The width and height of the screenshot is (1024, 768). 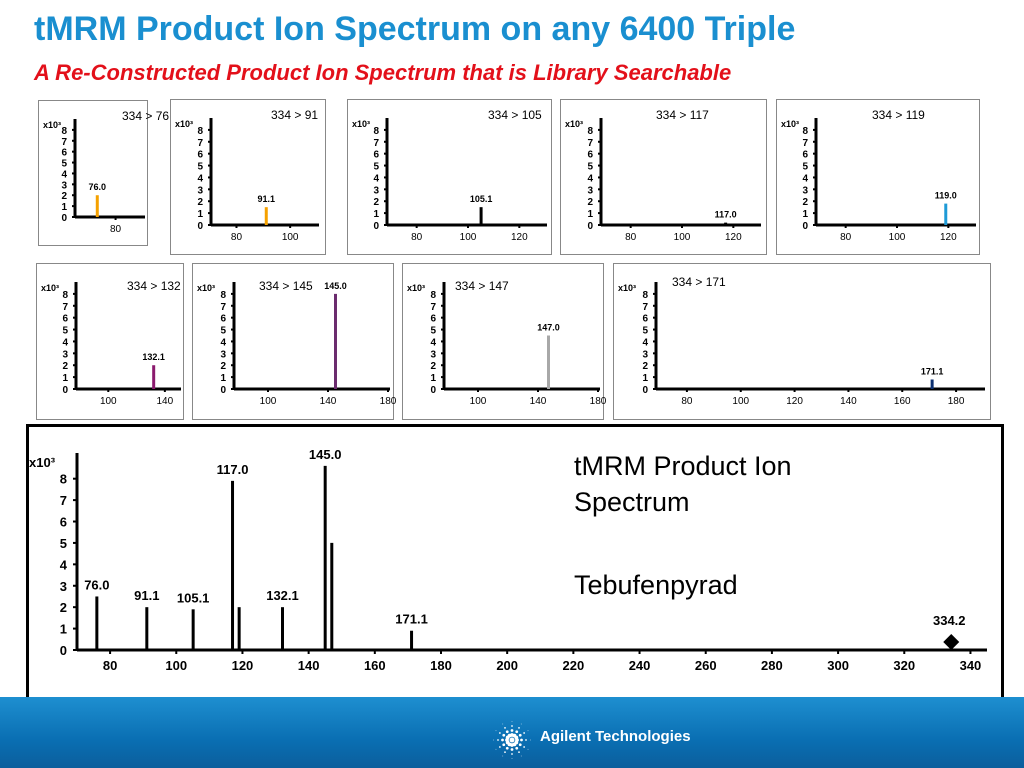 What do you see at coordinates (656, 585) in the screenshot?
I see `compound-name: Tebufenpyrad` at bounding box center [656, 585].